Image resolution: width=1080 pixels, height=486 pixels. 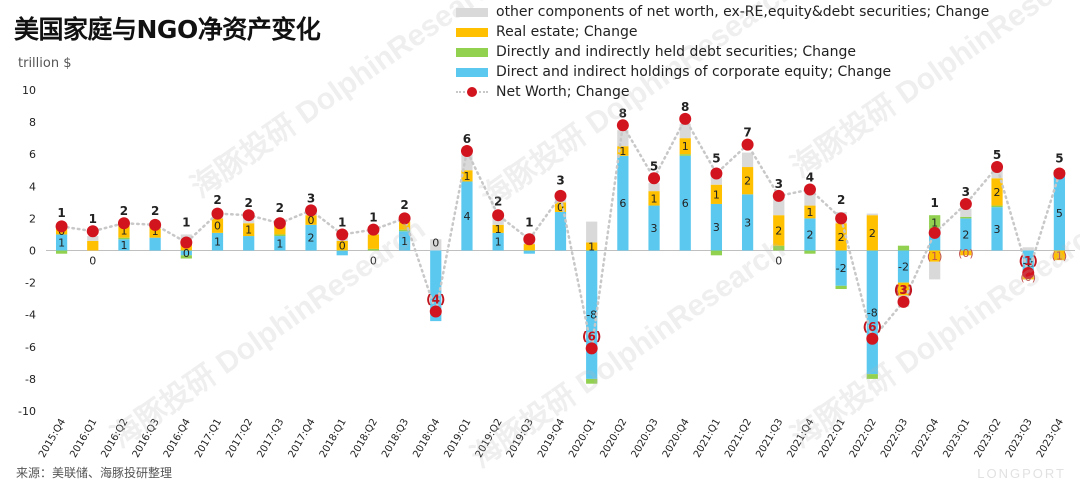 What do you see at coordinates (177, 438) in the screenshot?
I see `x-tick-label: 2016:Q4` at bounding box center [177, 438].